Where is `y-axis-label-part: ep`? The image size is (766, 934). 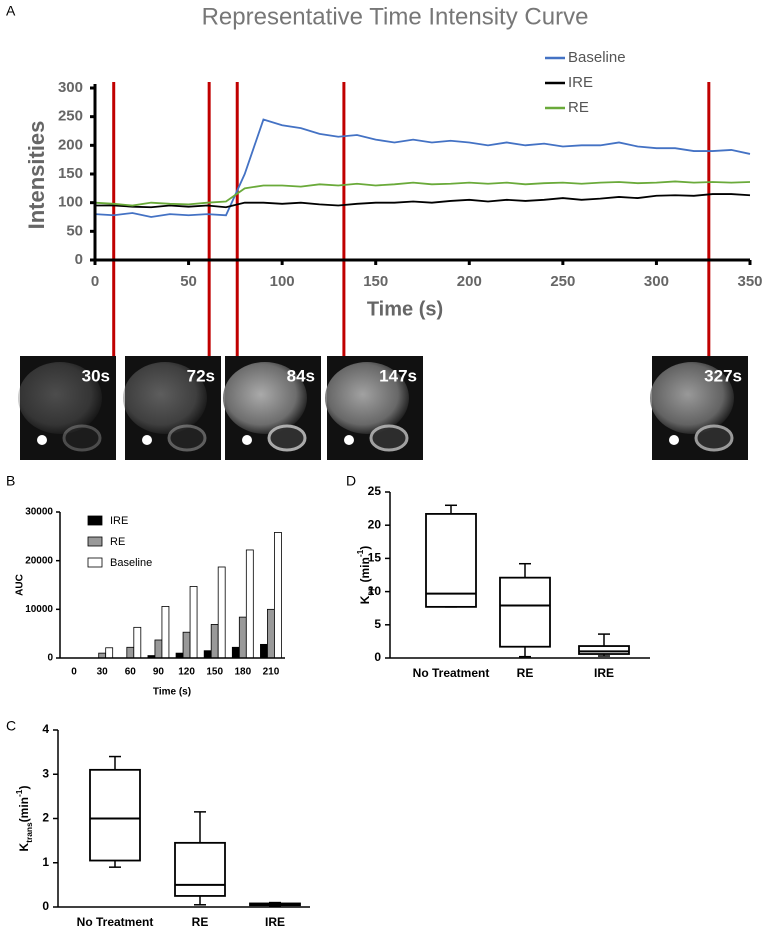
y-axis-label-part: ep is located at coordinates (370, 591).